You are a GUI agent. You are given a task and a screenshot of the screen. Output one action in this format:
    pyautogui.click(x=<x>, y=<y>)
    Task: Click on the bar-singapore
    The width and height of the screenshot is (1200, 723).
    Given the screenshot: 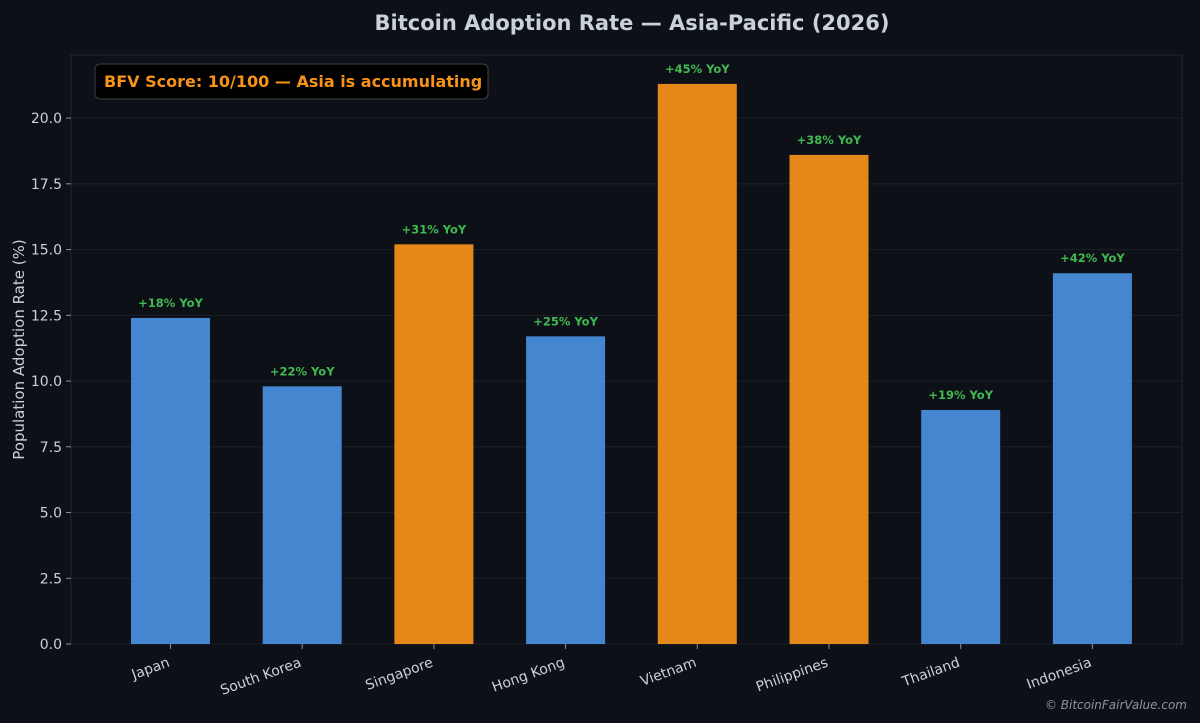 What is the action you would take?
    pyautogui.click(x=434, y=444)
    